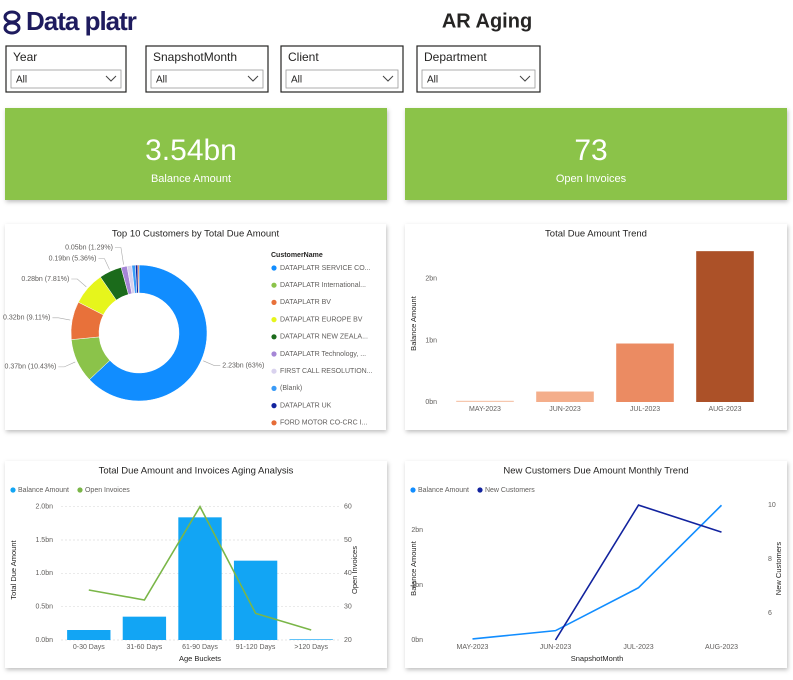 The image size is (793, 680). Describe the element at coordinates (44, 540) in the screenshot. I see `y-tick-label: 1.5bn` at that location.